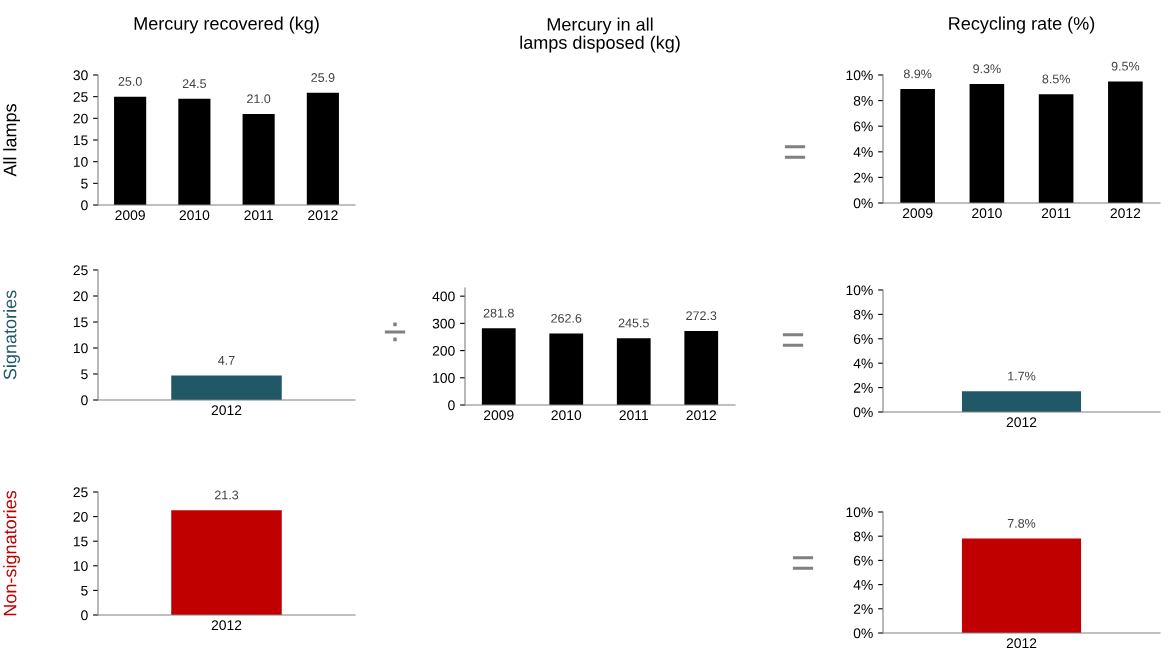 Image resolution: width=1171 pixels, height=660 pixels. What do you see at coordinates (226, 25) in the screenshot?
I see `chart-title: Mercury recovered (kg)` at bounding box center [226, 25].